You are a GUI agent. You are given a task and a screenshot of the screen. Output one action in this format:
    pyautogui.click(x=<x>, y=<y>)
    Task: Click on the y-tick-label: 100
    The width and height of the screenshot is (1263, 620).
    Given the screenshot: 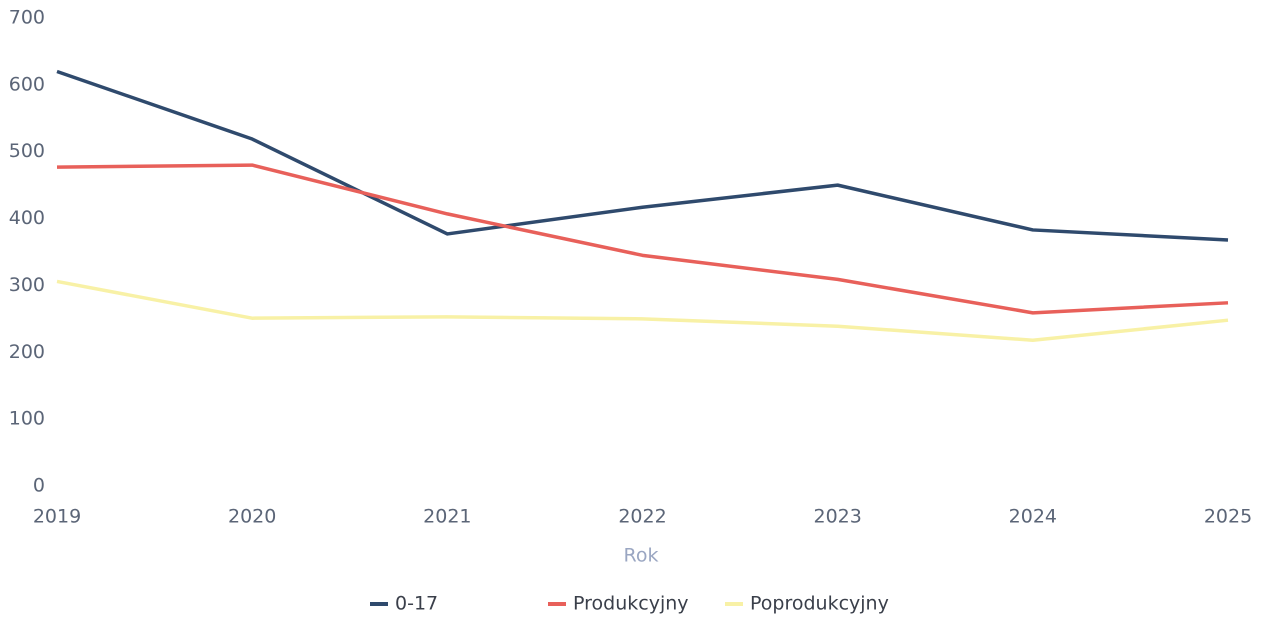 What is the action you would take?
    pyautogui.click(x=27, y=419)
    